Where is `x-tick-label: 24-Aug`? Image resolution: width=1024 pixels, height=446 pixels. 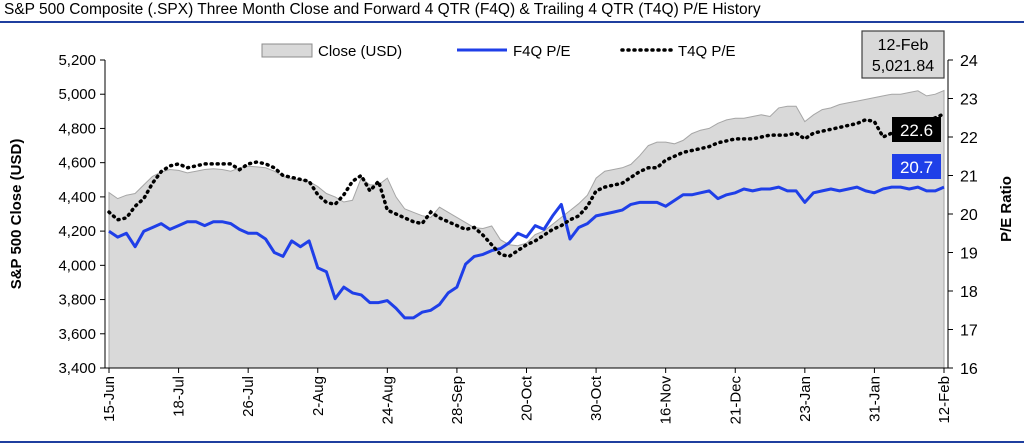
x-tick-label: 24-Aug is located at coordinates (387, 400).